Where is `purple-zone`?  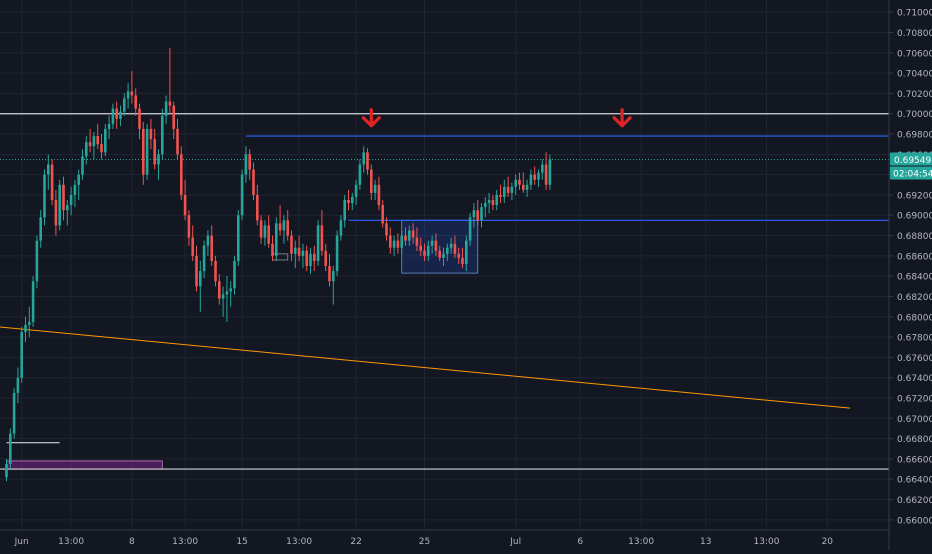
purple-zone is located at coordinates (84, 465).